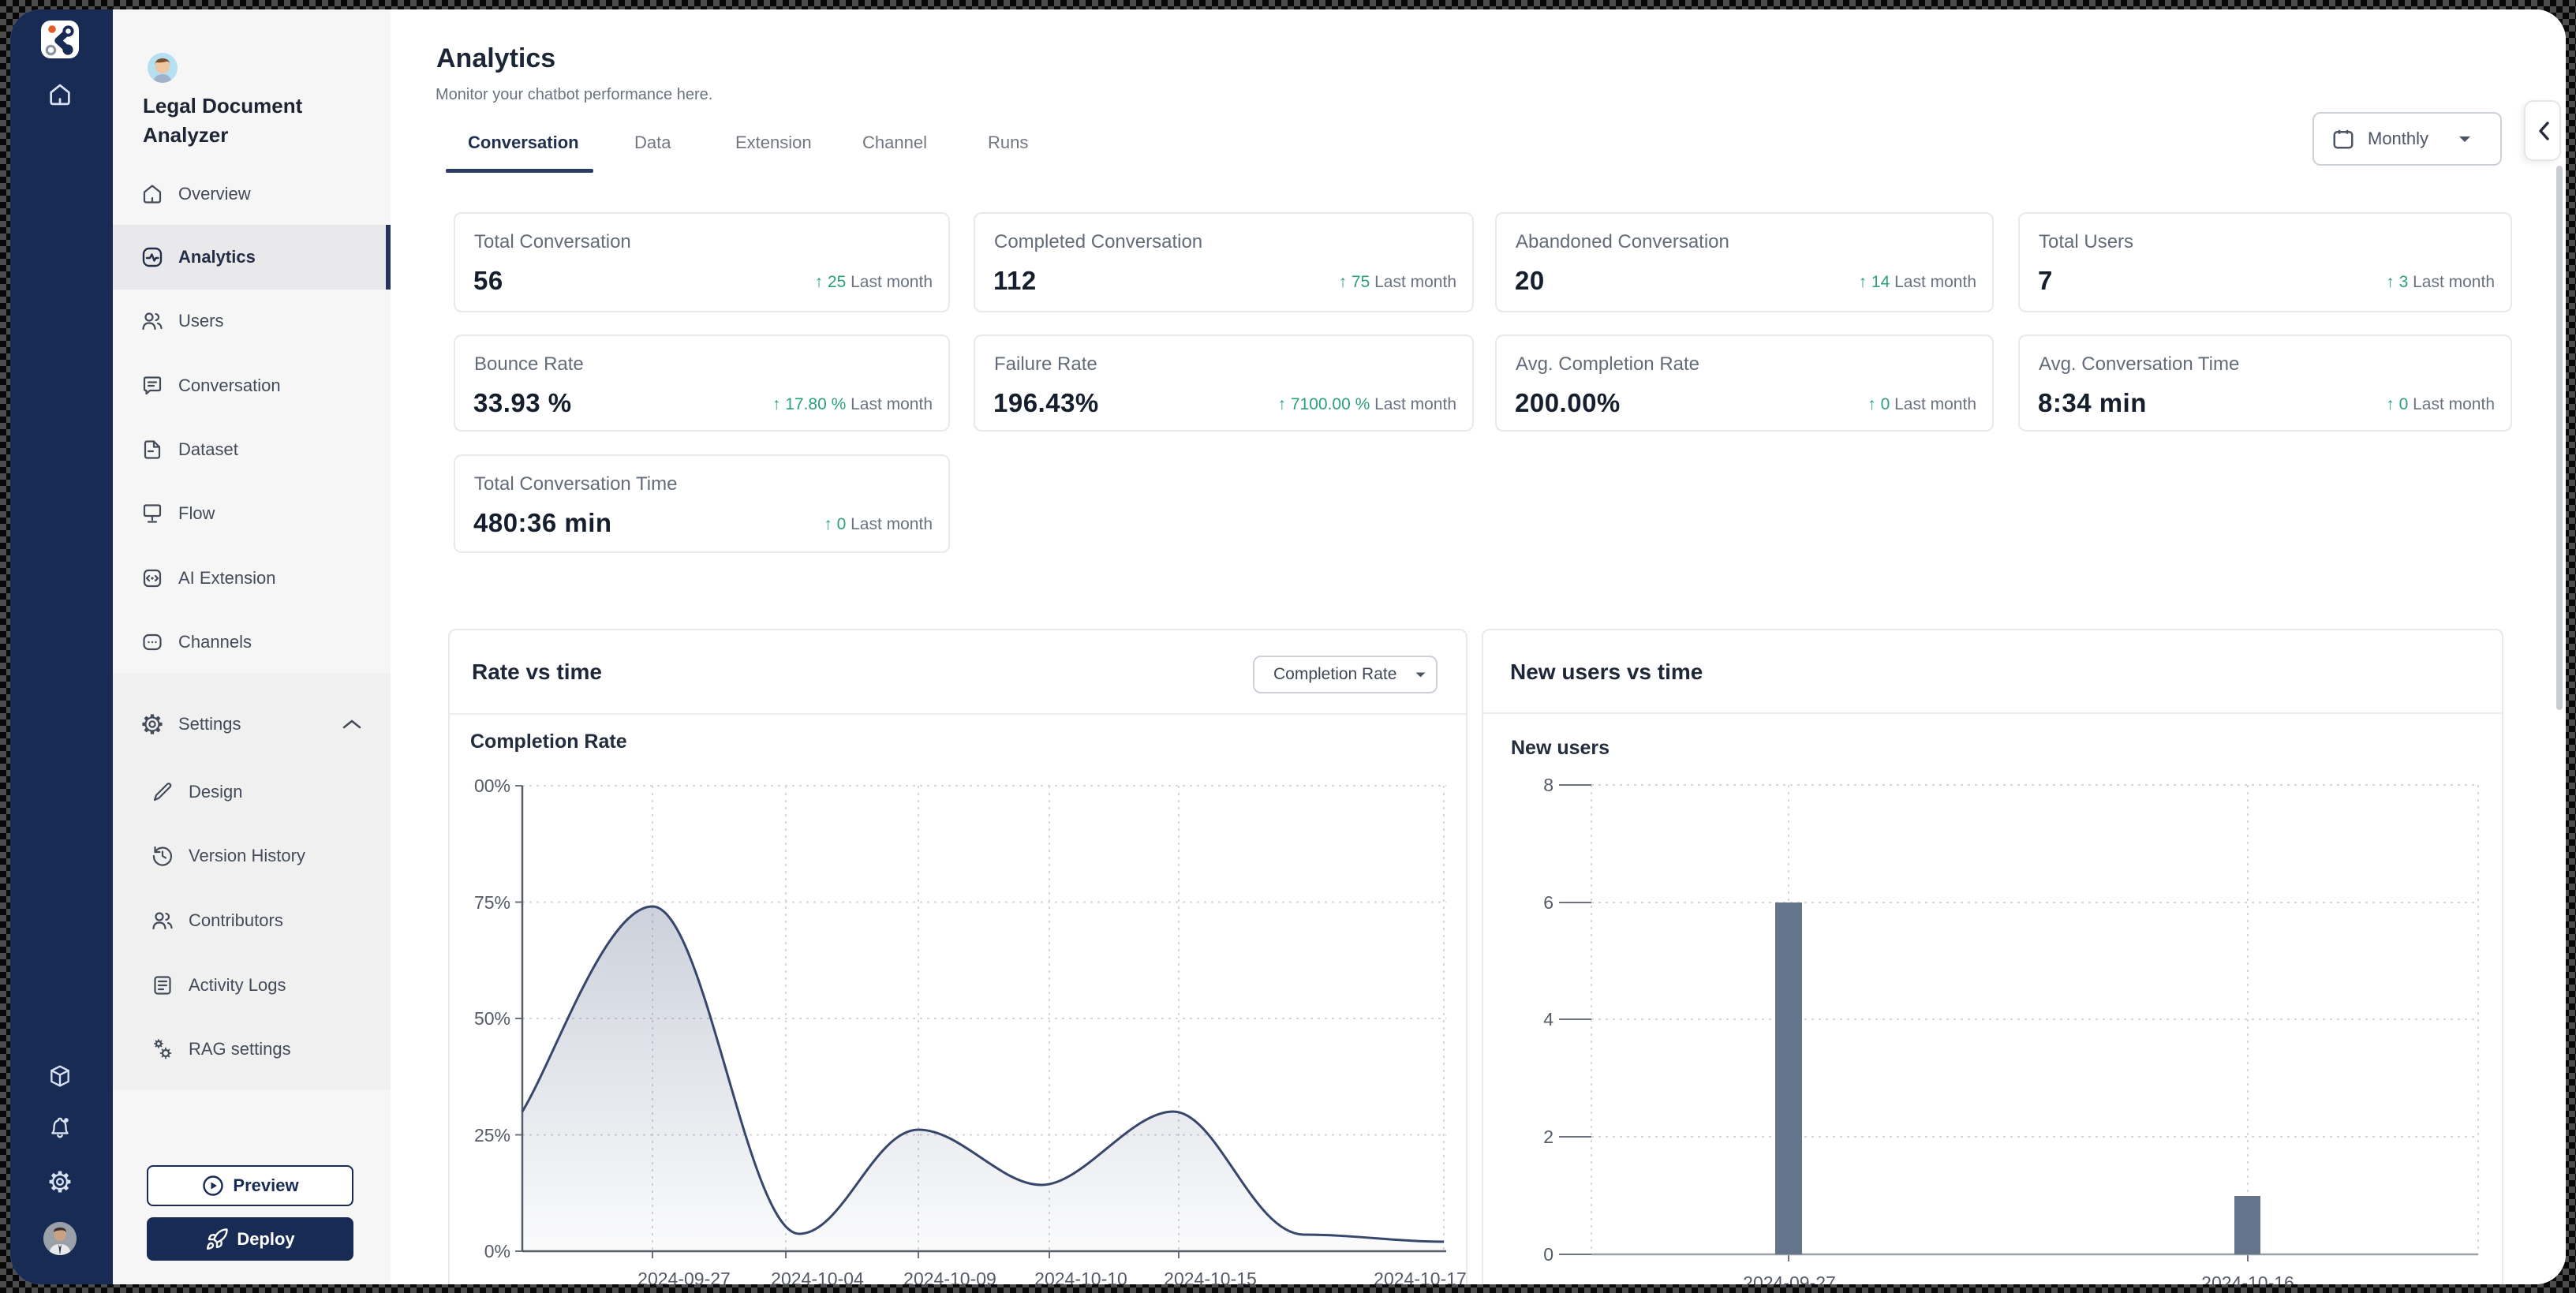  I want to click on svg-text: 00%, so click(492, 785).